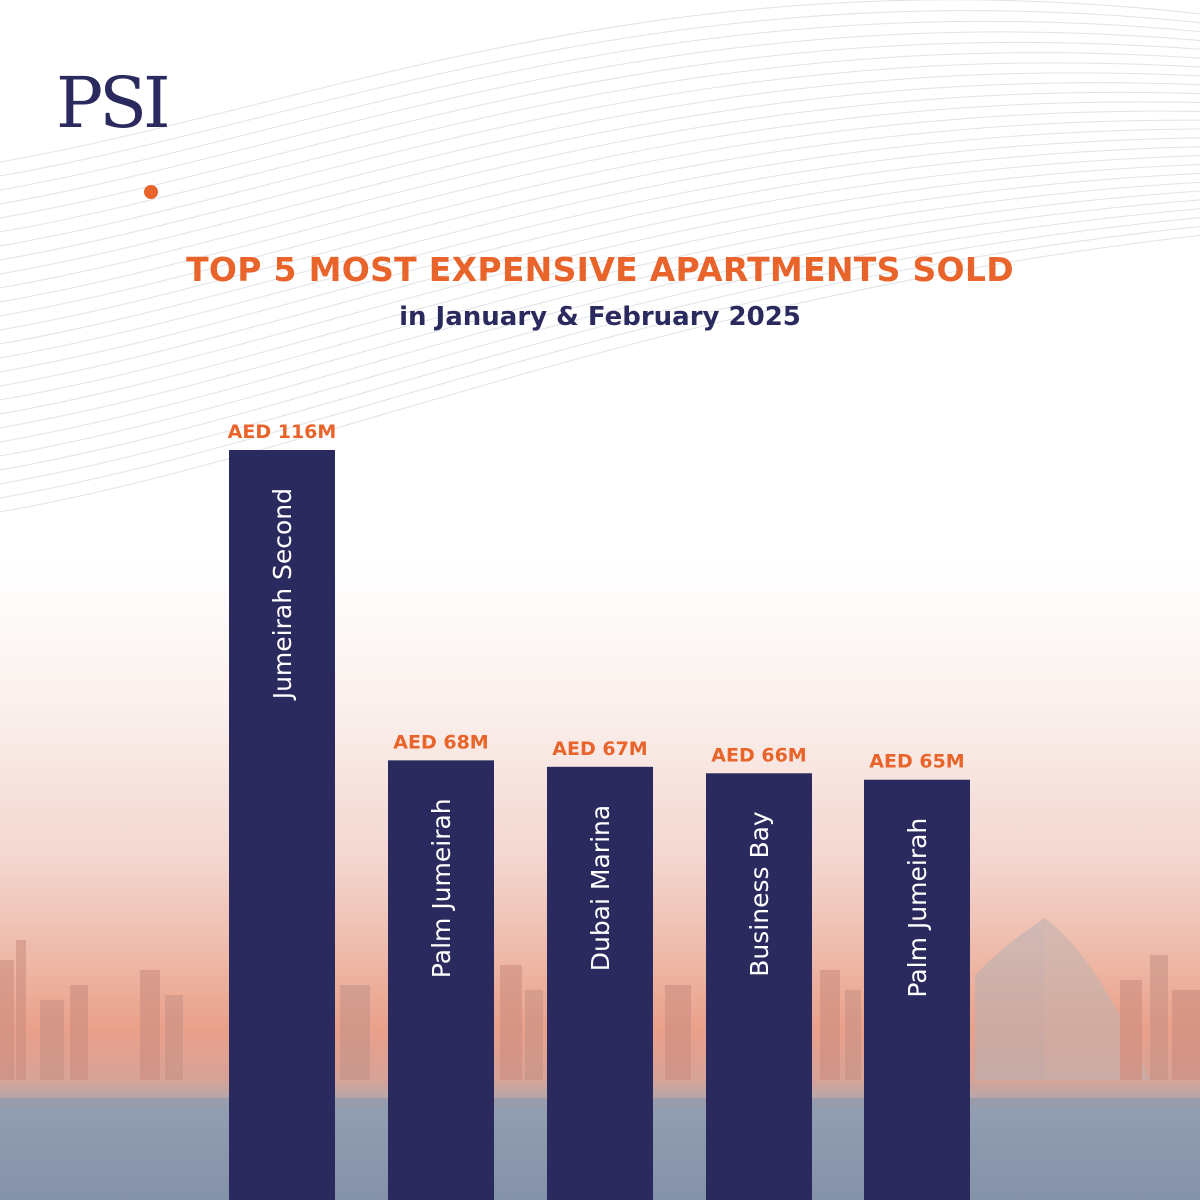 The image size is (1200, 1200). What do you see at coordinates (113, 103) in the screenshot?
I see `logo-wordmark: PSI` at bounding box center [113, 103].